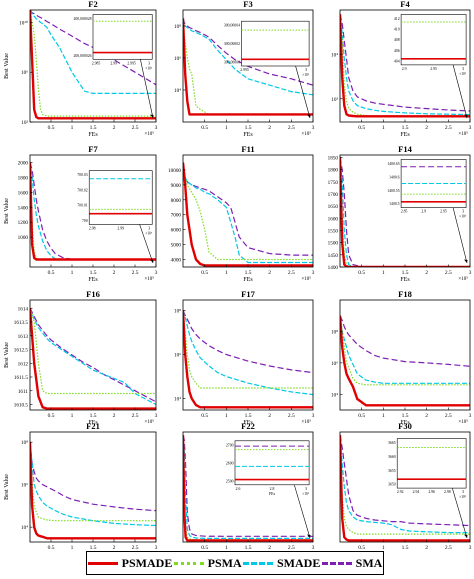 The image size is (474, 579). Describe the element at coordinates (21, 378) in the screenshot. I see `y-tick-label: 1611.5` at that location.